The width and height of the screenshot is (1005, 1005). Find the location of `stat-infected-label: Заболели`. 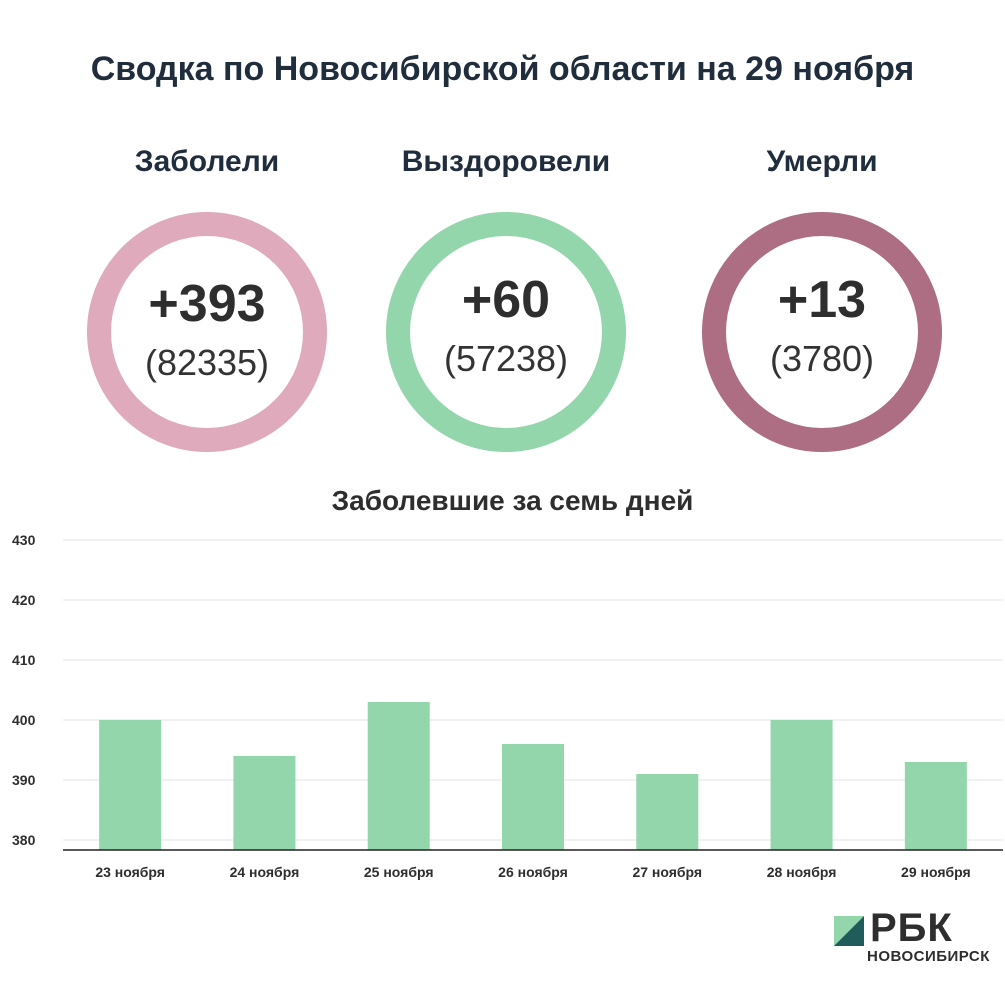

stat-infected-label: Заболели is located at coordinates (207, 161).